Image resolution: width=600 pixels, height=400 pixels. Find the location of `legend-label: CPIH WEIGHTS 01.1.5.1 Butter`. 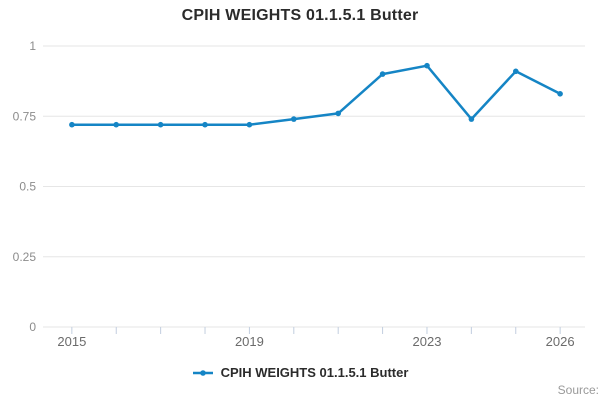

legend-label: CPIH WEIGHTS 01.1.5.1 Butter is located at coordinates (314, 372).